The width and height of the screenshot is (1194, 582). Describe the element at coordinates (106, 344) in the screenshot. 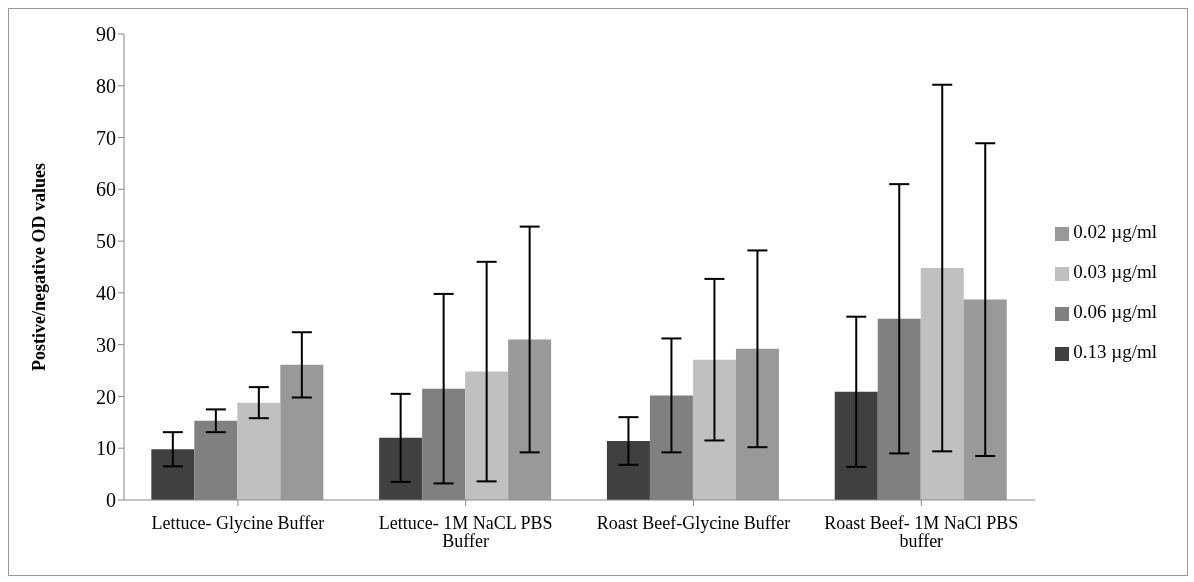

I see `y-tick-label: 30` at that location.